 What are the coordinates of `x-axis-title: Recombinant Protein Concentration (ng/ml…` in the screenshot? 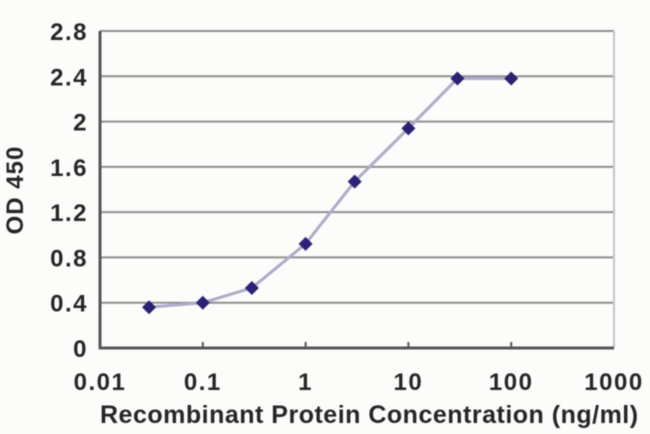 It's located at (369, 415).